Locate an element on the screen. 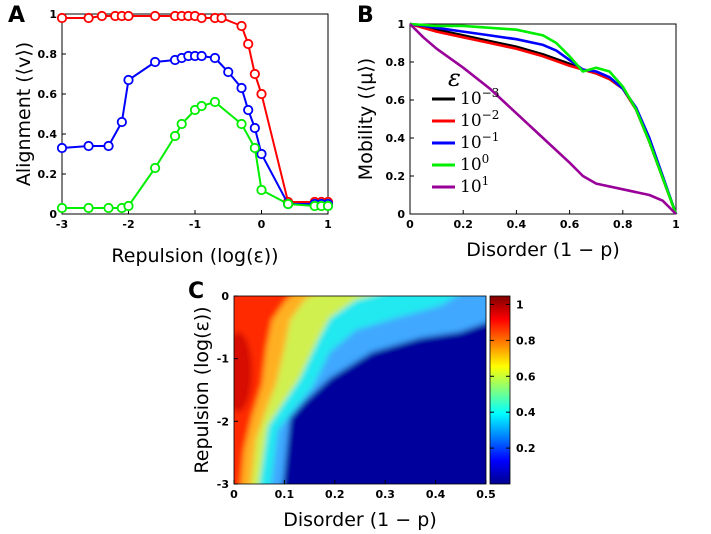 The height and width of the screenshot is (534, 711). x-tick-label: 0.6 is located at coordinates (570, 224).